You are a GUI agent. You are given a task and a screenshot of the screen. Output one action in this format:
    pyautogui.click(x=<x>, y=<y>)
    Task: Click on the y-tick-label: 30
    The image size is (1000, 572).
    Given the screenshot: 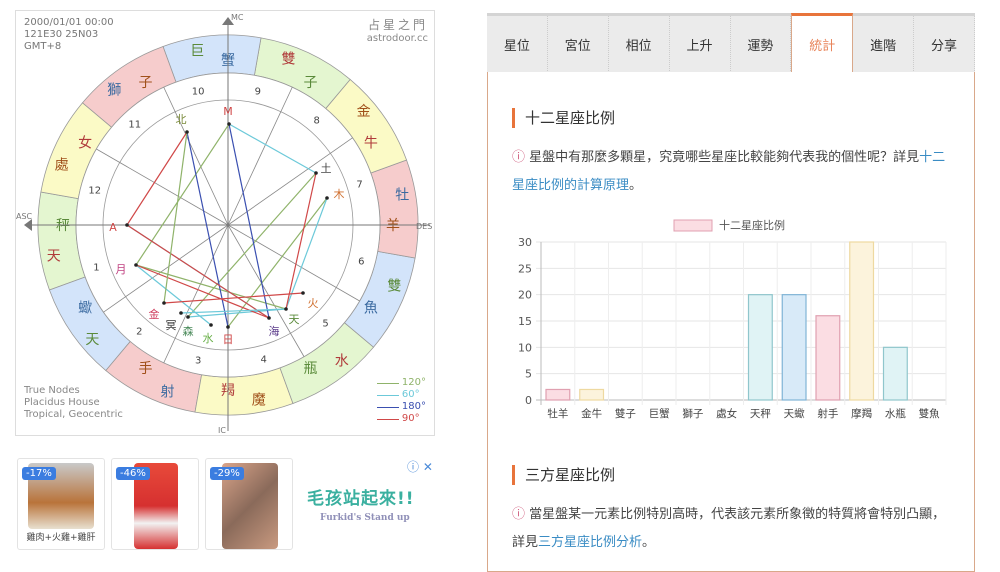 What is the action you would take?
    pyautogui.click(x=525, y=242)
    